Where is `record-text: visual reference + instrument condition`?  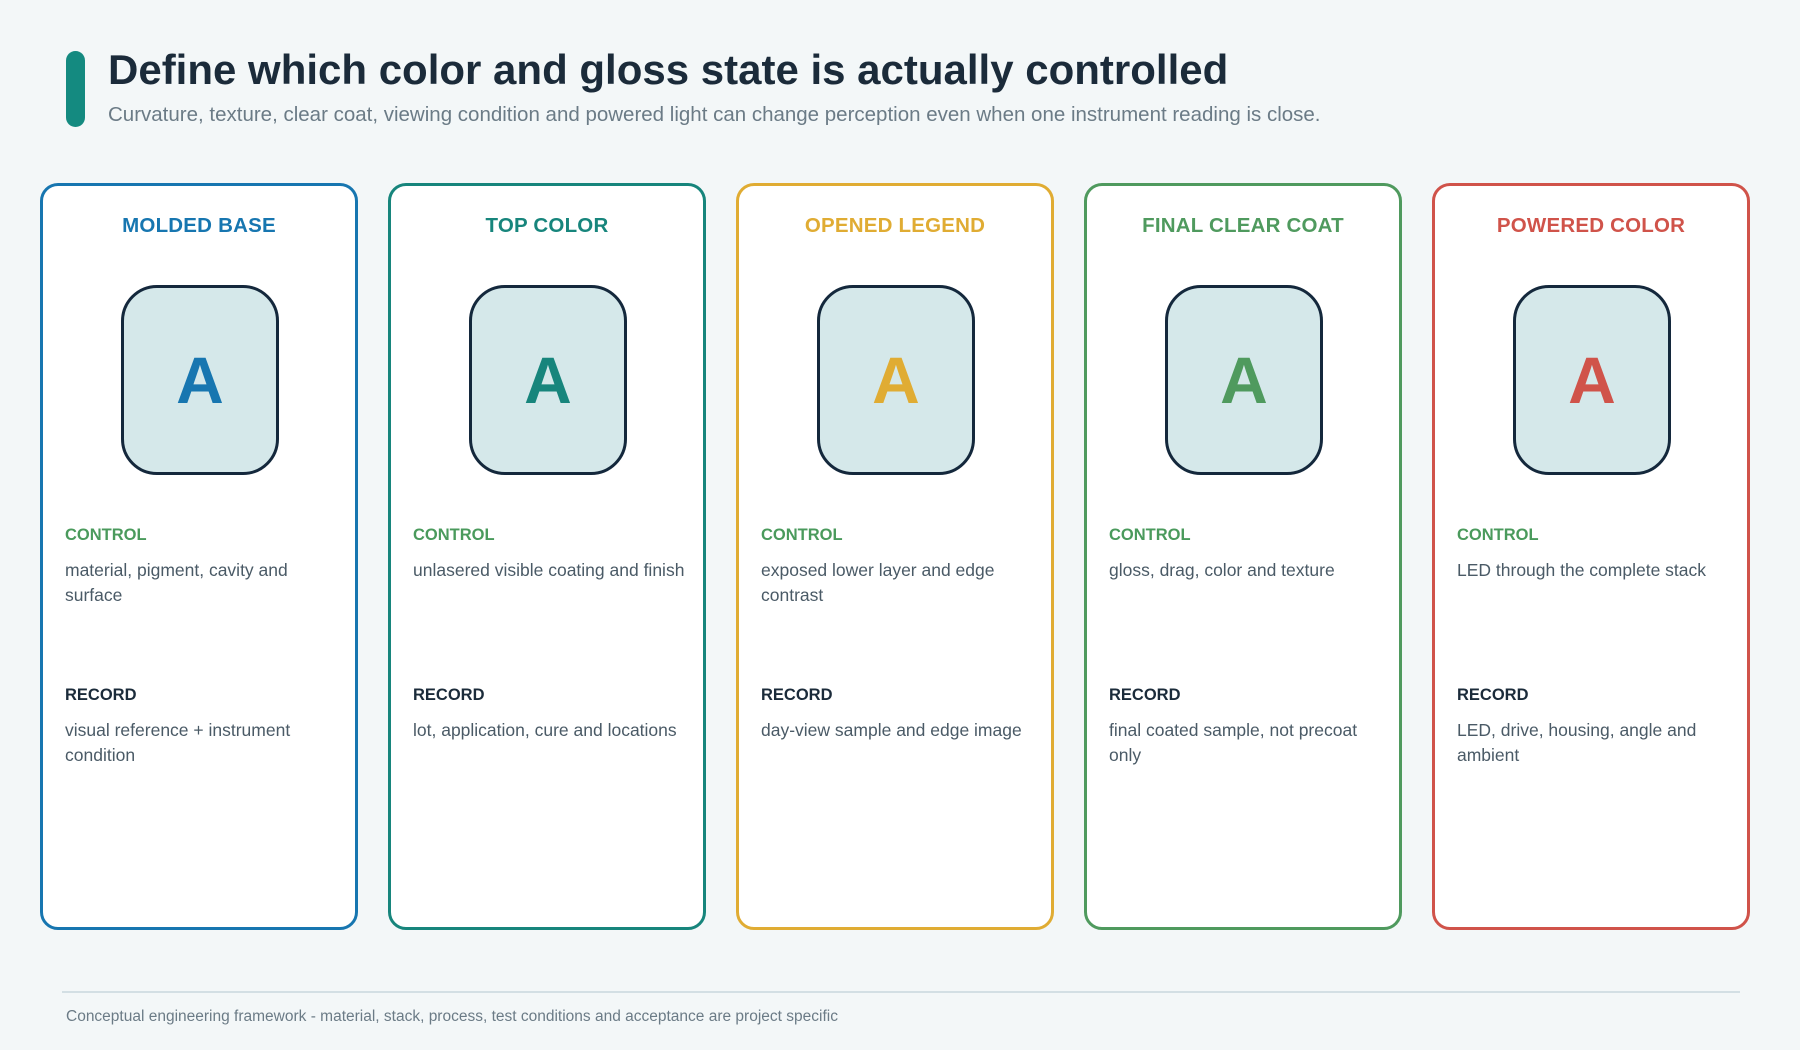 record-text: visual reference + instrument condition is located at coordinates (178, 742).